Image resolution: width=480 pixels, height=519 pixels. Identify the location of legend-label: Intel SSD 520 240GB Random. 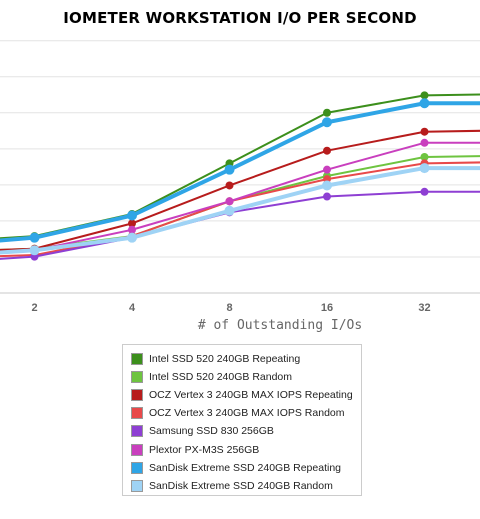
(221, 377).